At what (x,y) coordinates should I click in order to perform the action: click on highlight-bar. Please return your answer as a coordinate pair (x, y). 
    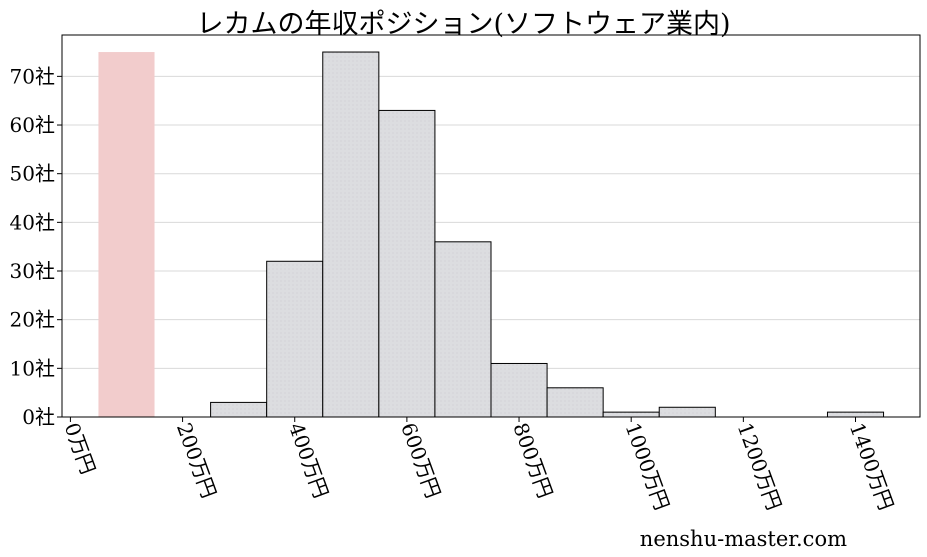
    Looking at the image, I should click on (126, 234).